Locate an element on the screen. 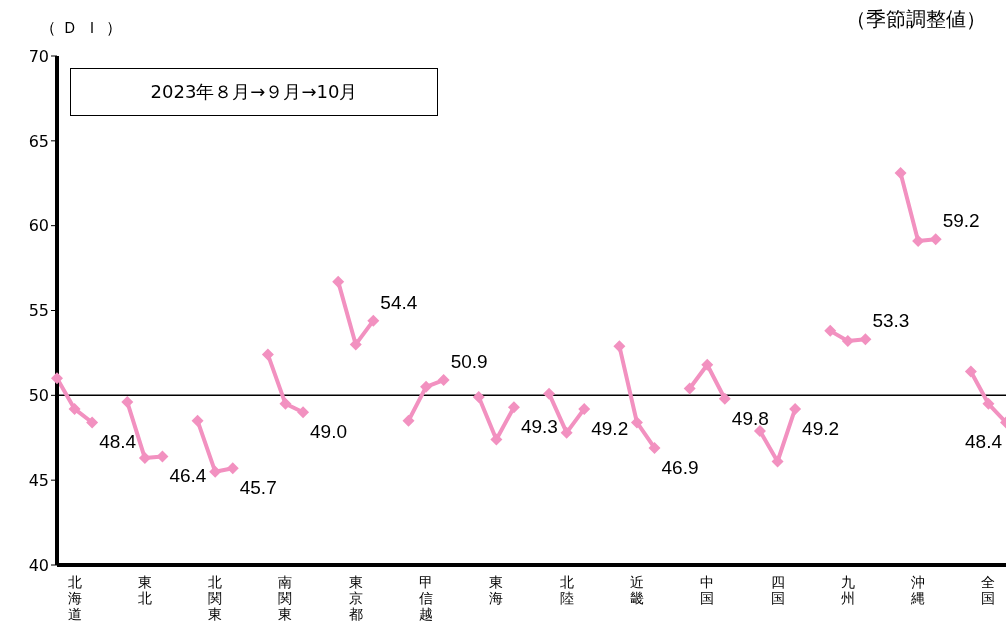 Image resolution: width=1006 pixels, height=644 pixels. x-tick-label: 北陸 is located at coordinates (566, 590).